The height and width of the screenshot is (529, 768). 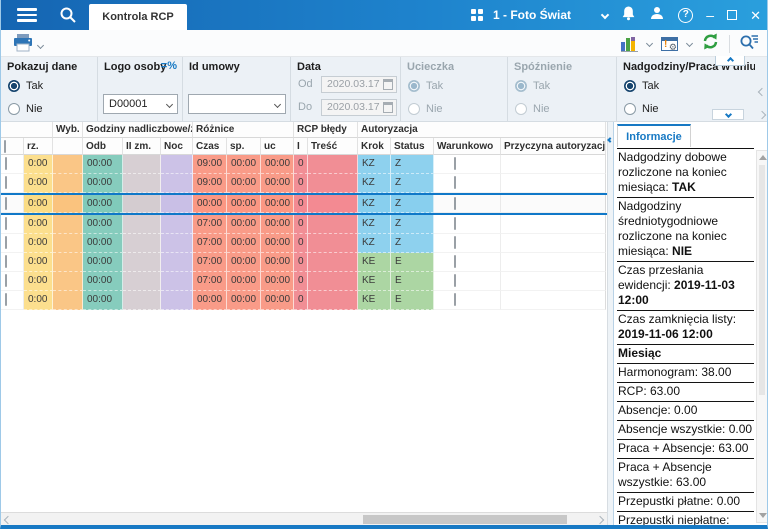 What do you see at coordinates (210, 146) in the screenshot?
I see `col-czas: Czas` at bounding box center [210, 146].